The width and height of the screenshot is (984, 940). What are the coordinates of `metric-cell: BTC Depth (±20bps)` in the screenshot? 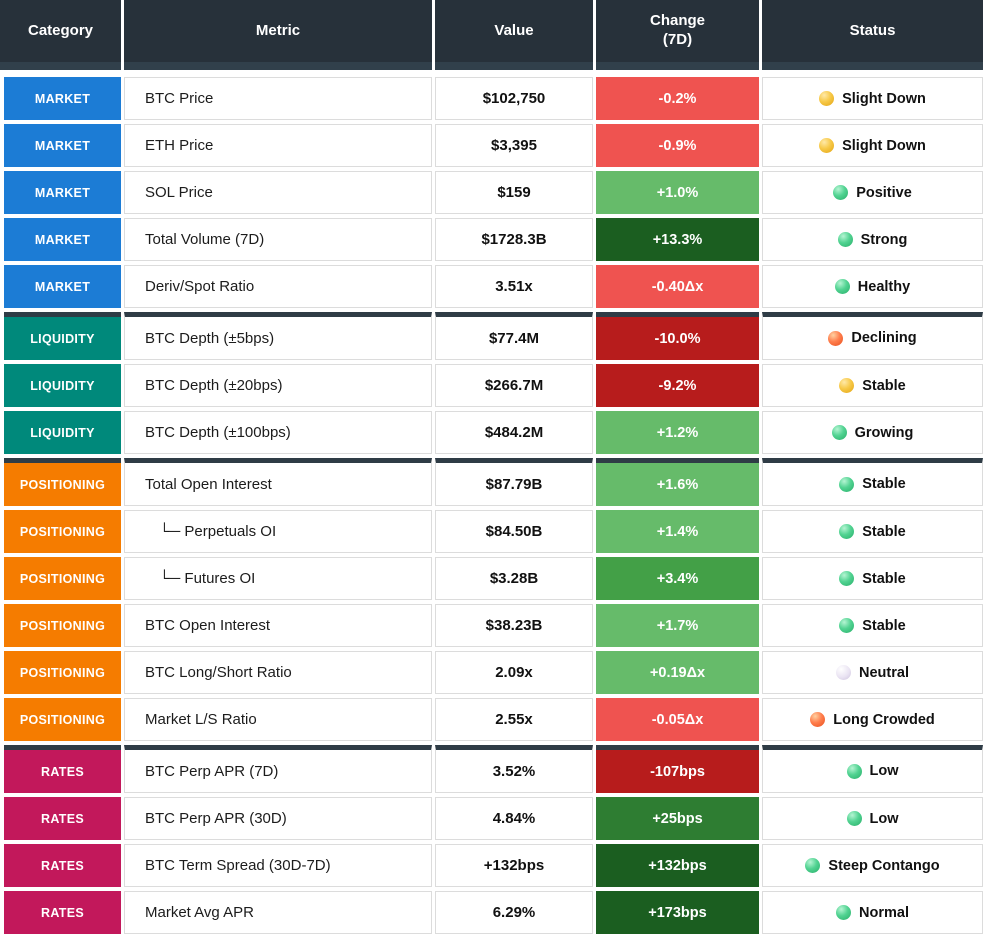 It's located at (278, 385).